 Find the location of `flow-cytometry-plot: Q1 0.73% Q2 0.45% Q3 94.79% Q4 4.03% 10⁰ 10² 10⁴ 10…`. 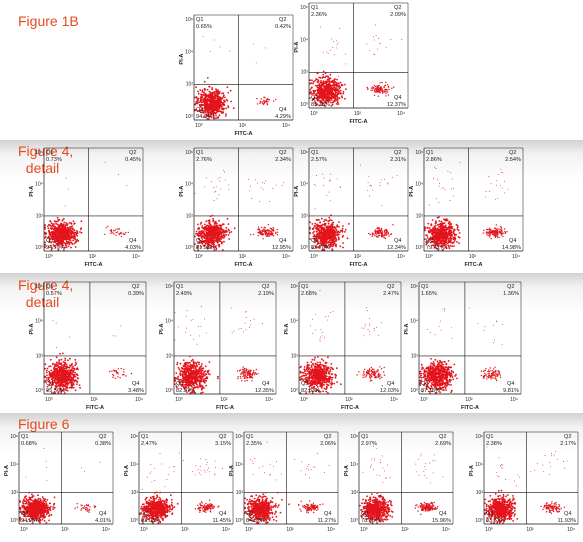

flow-cytometry-plot: Q1 0.73% Q2 0.45% Q3 94.79% Q4 4.03% 10⁰ 10² 10⁴ 10… is located at coordinates (87, 207).